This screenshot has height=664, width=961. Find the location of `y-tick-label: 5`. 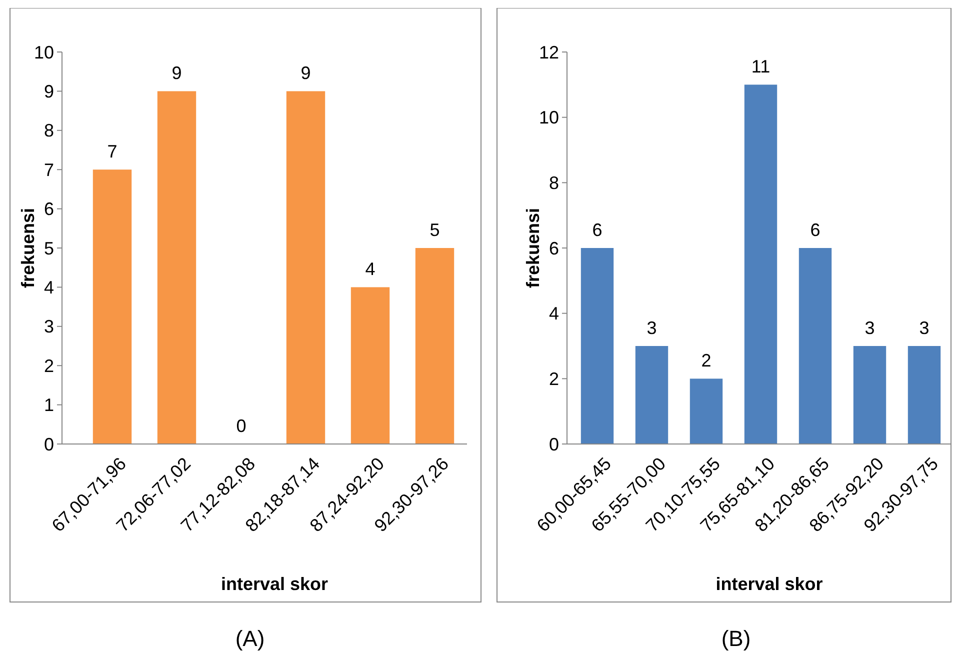

y-tick-label: 5 is located at coordinates (49, 248).